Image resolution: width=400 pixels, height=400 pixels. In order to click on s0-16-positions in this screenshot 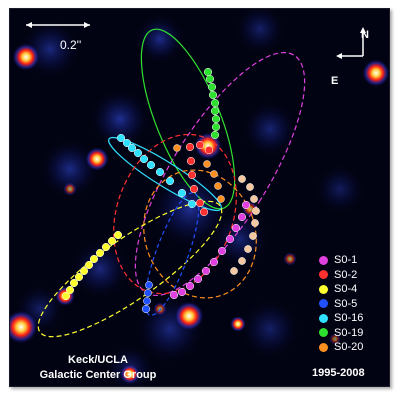, I will do `click(156, 171)`.